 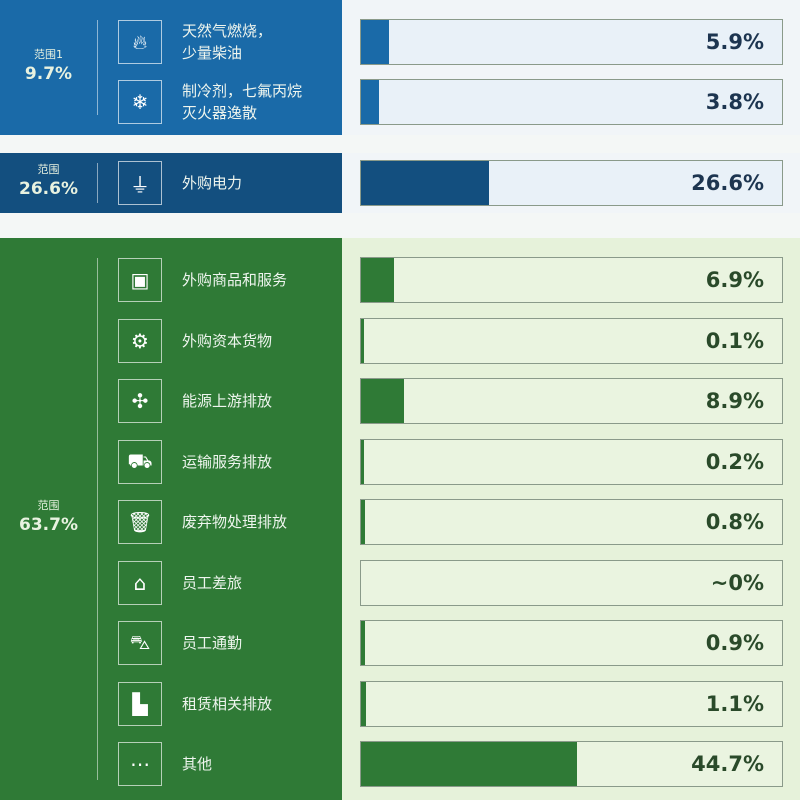 I want to click on data-label: 0.1%, so click(x=734, y=340).